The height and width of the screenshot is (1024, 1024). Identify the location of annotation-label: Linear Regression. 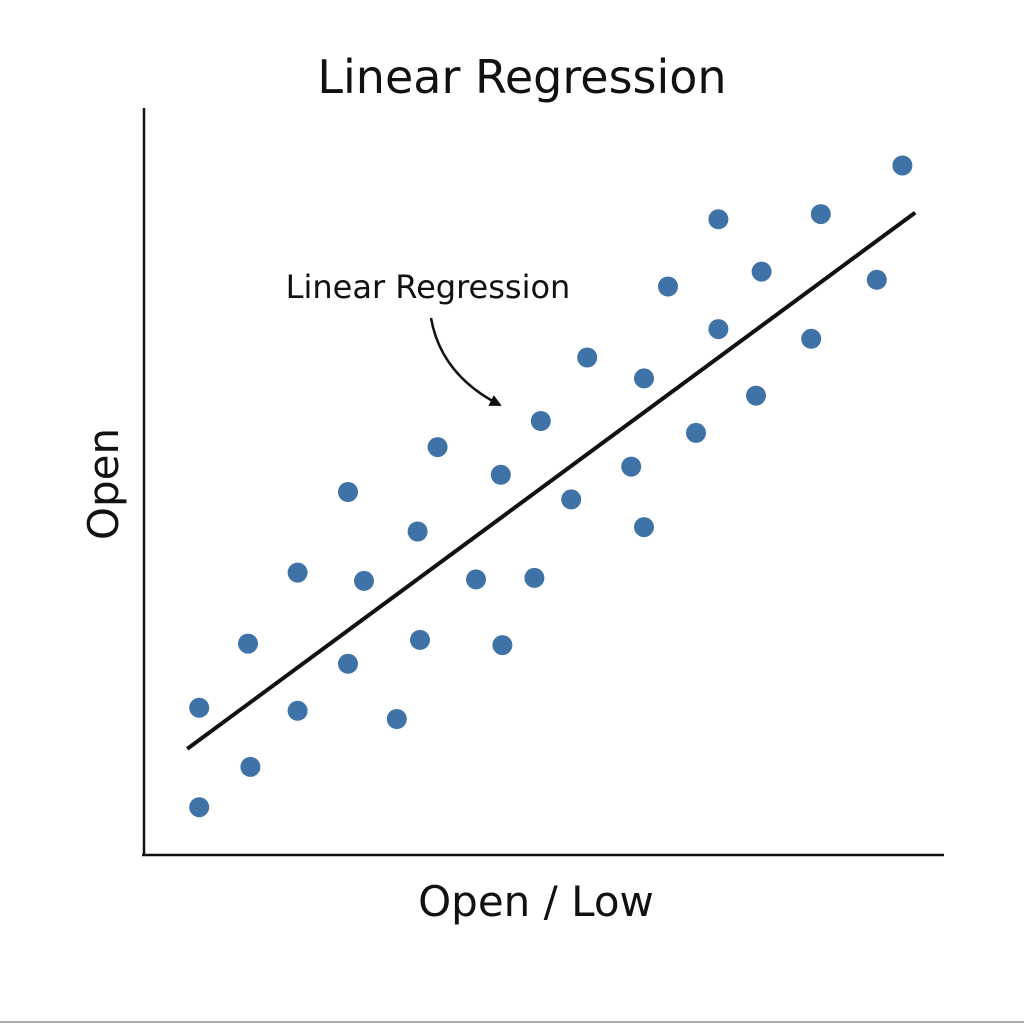
(428, 287).